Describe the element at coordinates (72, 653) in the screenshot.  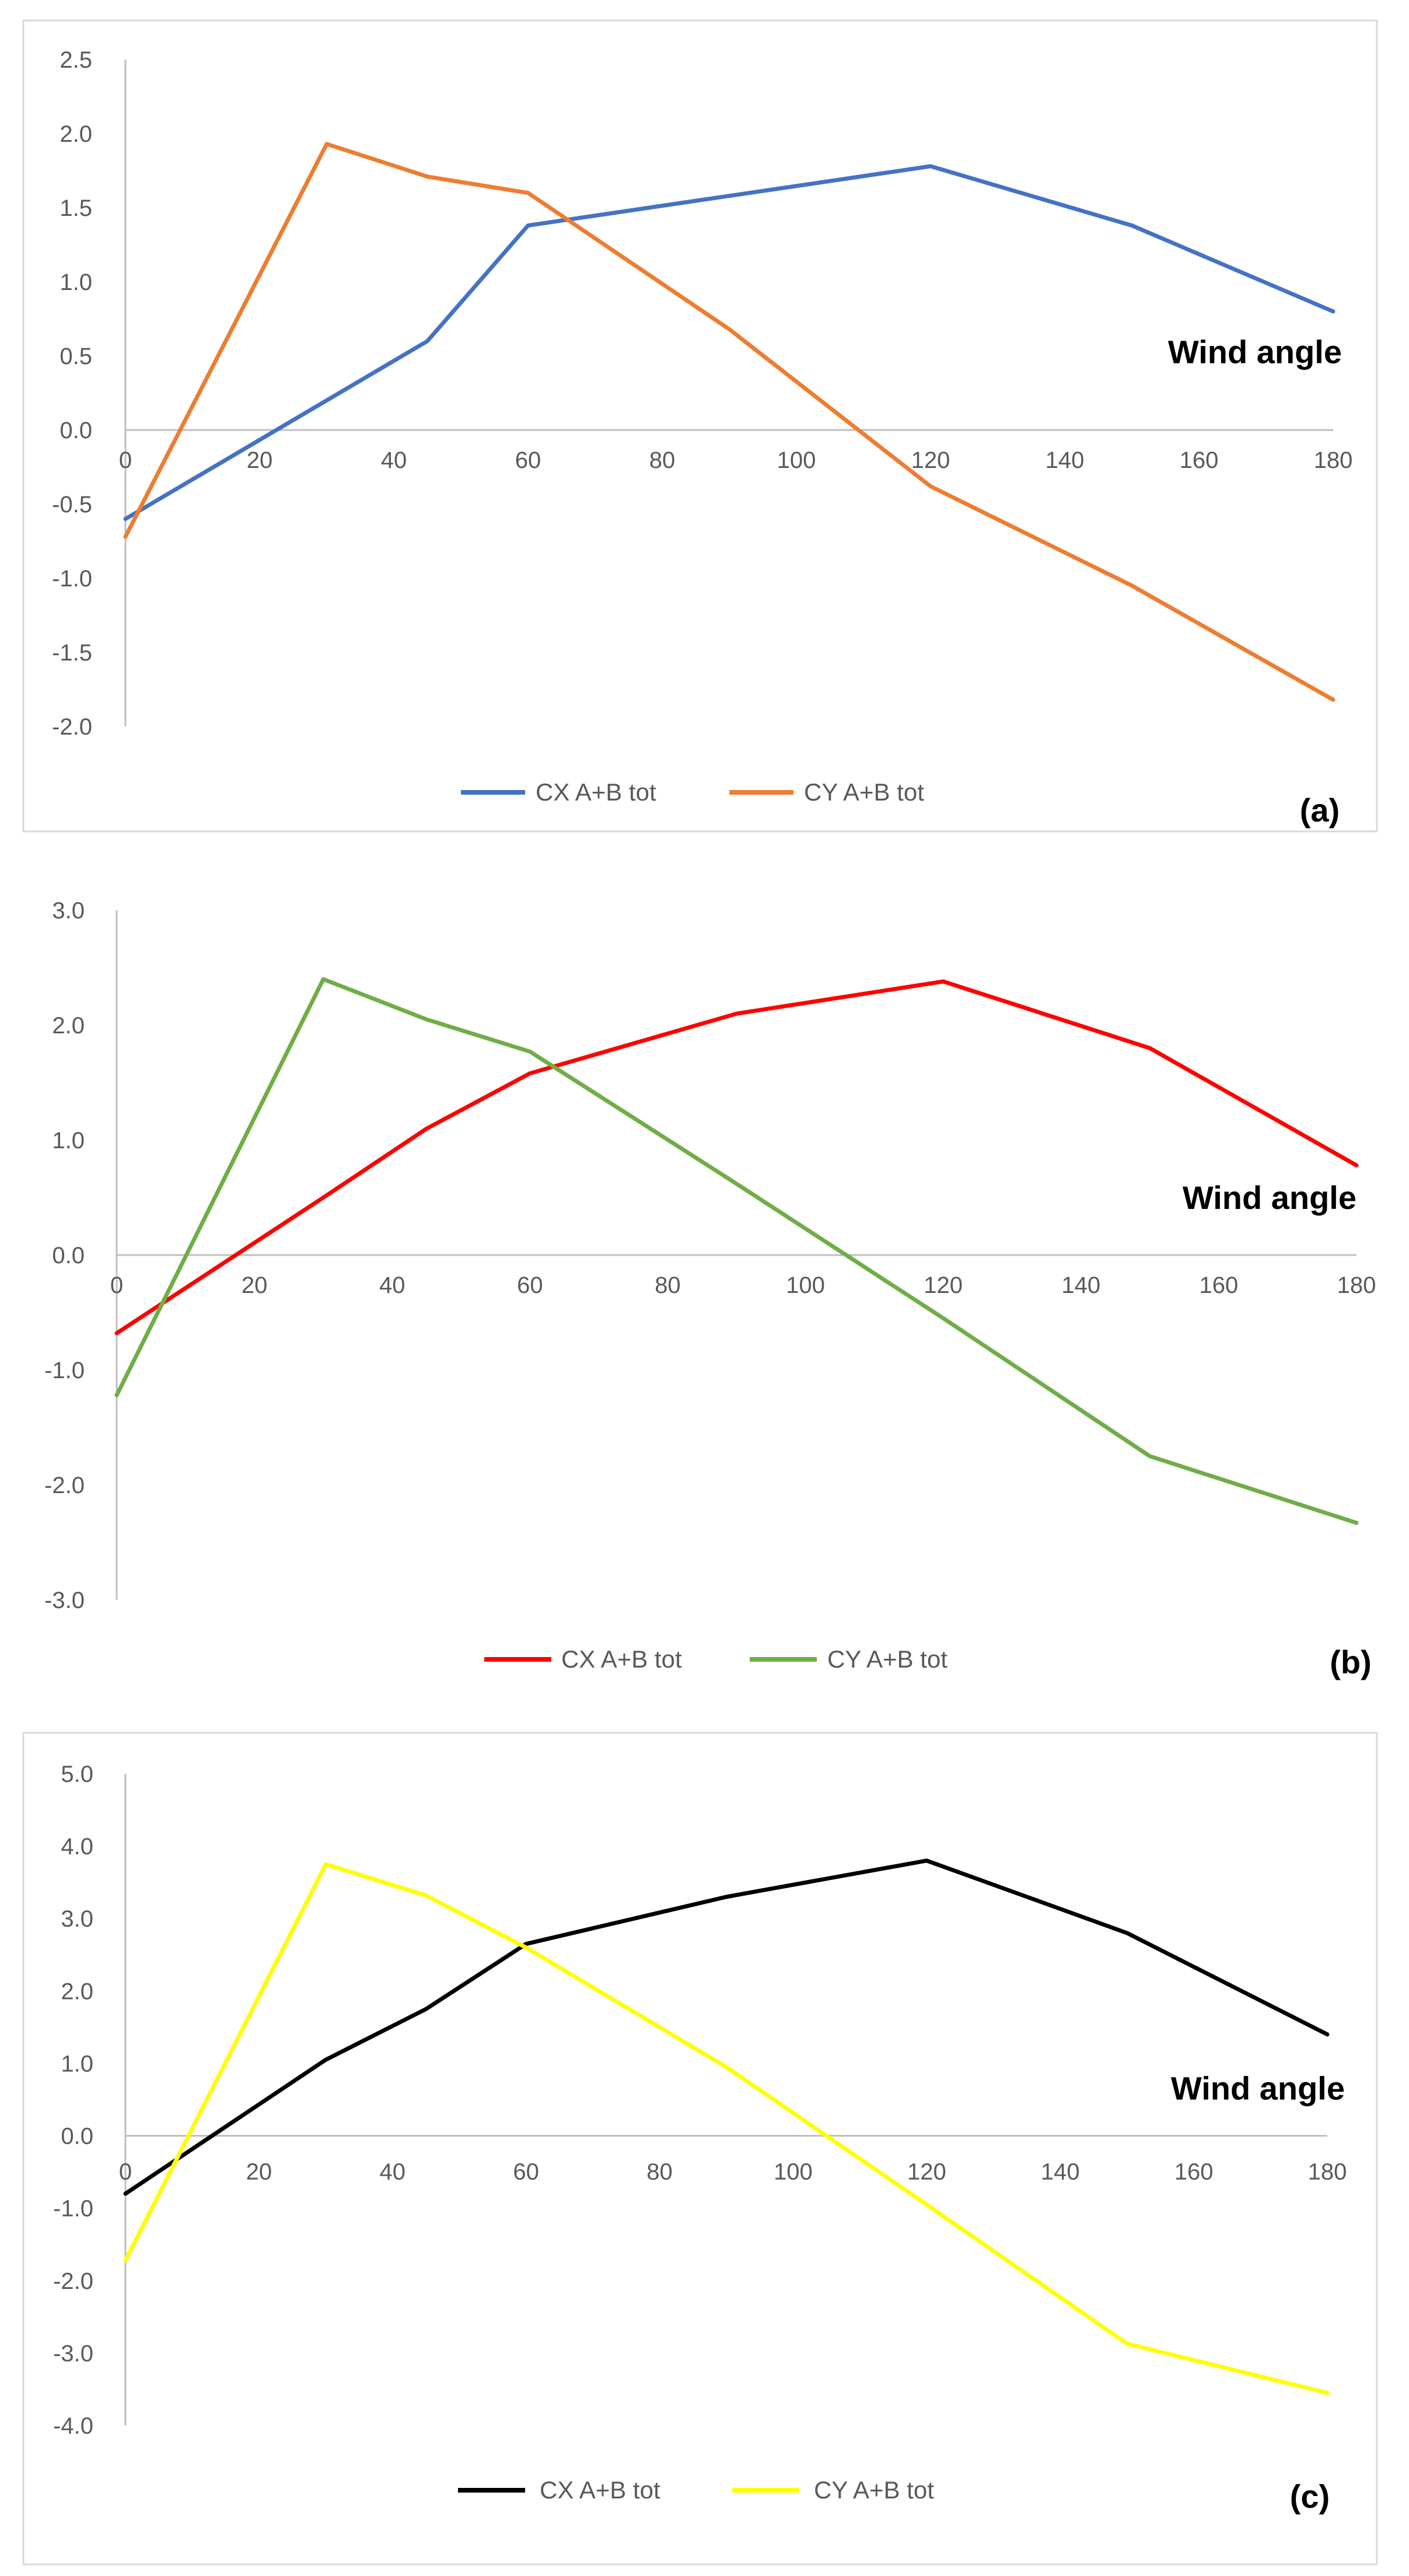
I see `y-tick-label: -1.5` at that location.